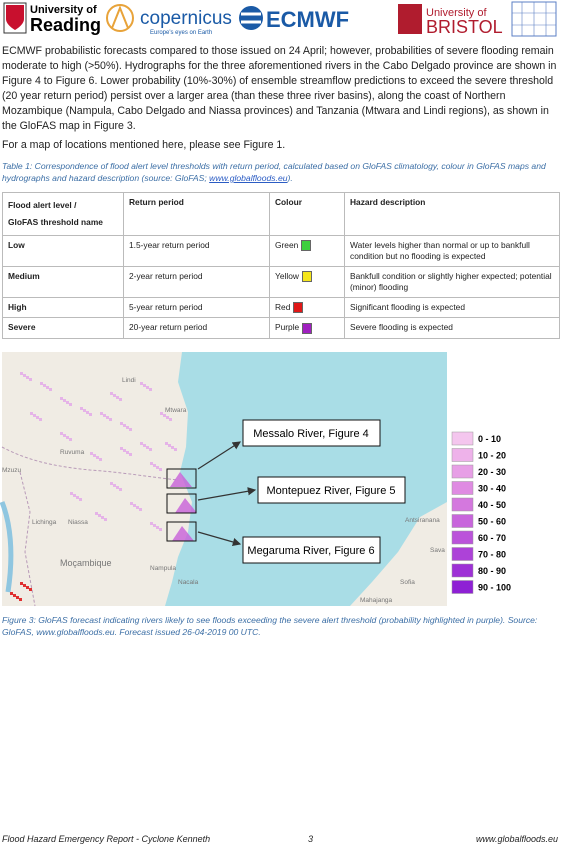 This screenshot has width=562, height=850. I want to click on callout-label: Montepuez River, Figure 5, so click(330, 491).